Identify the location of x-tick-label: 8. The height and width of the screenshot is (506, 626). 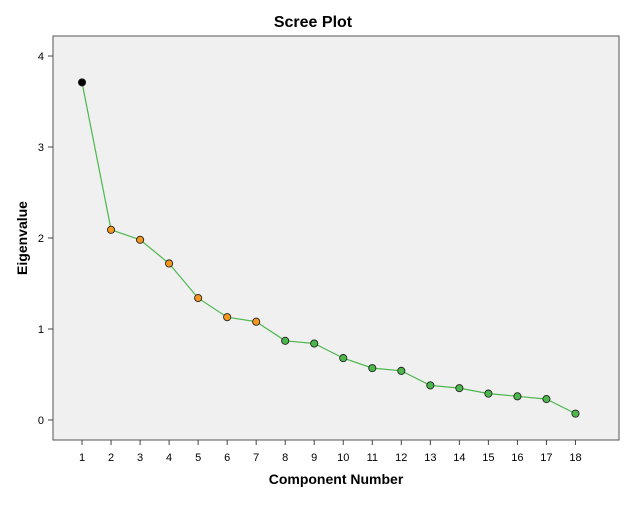
(285, 458).